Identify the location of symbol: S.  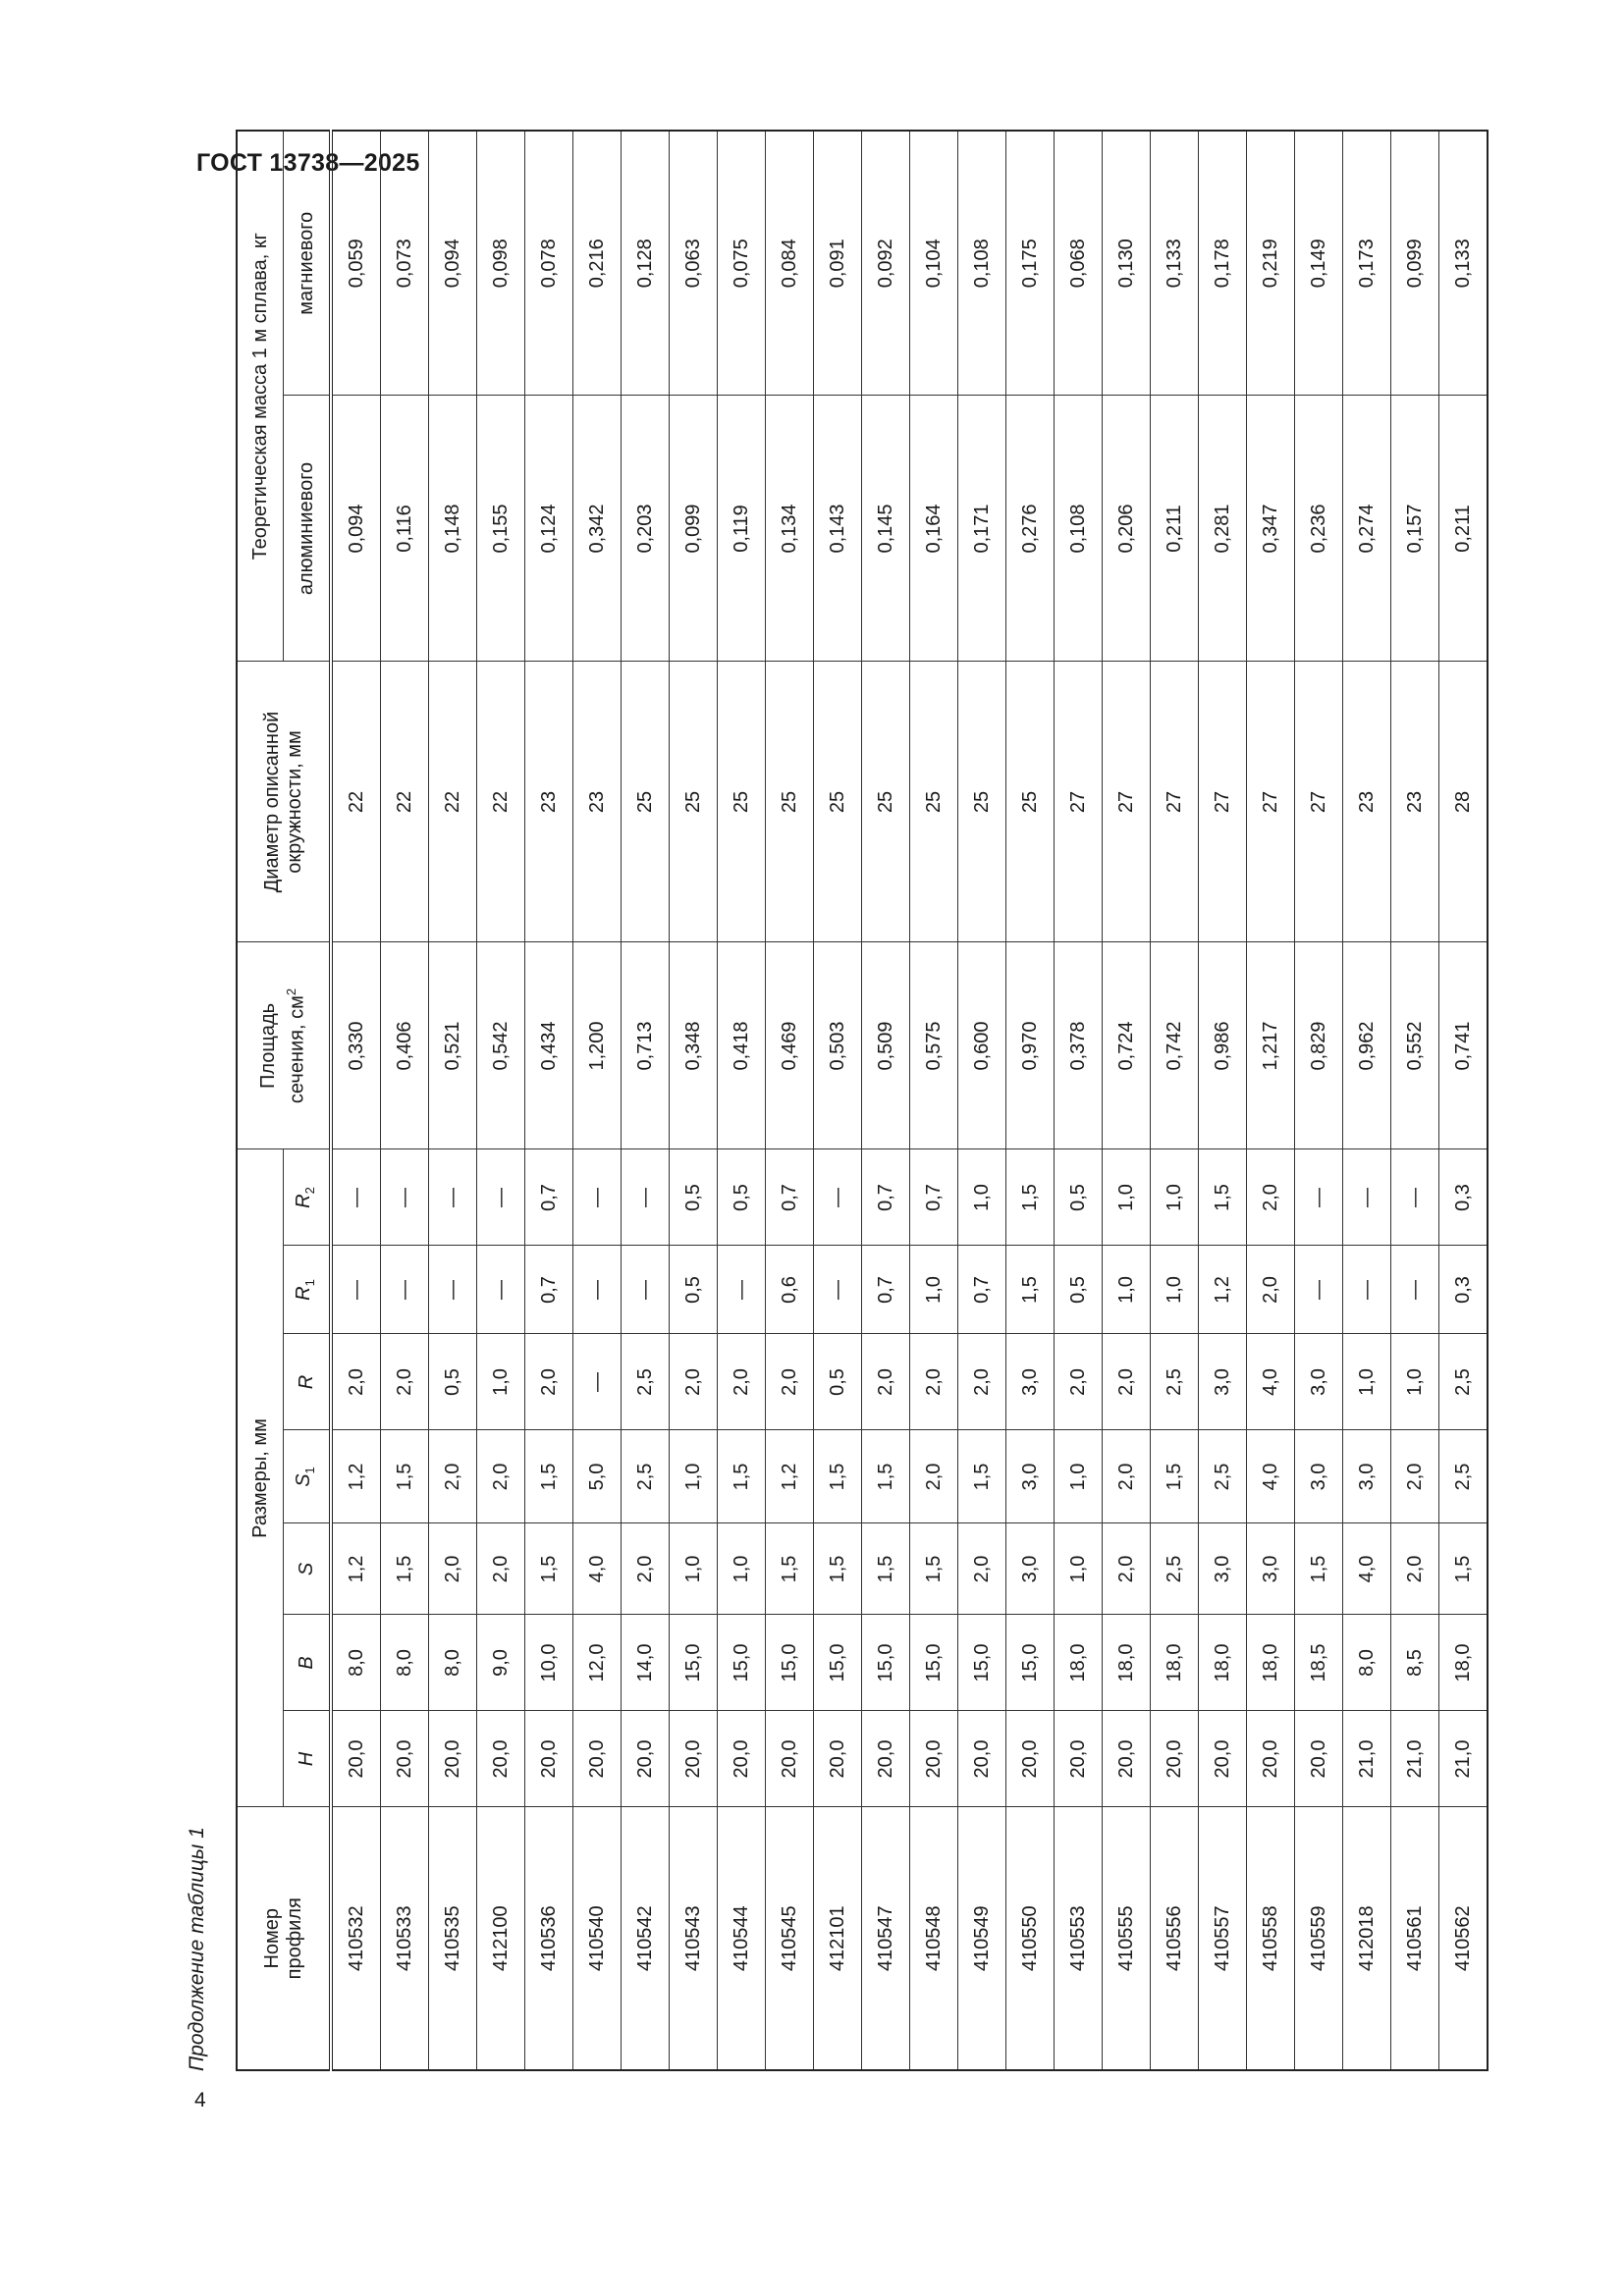
(303, 1480).